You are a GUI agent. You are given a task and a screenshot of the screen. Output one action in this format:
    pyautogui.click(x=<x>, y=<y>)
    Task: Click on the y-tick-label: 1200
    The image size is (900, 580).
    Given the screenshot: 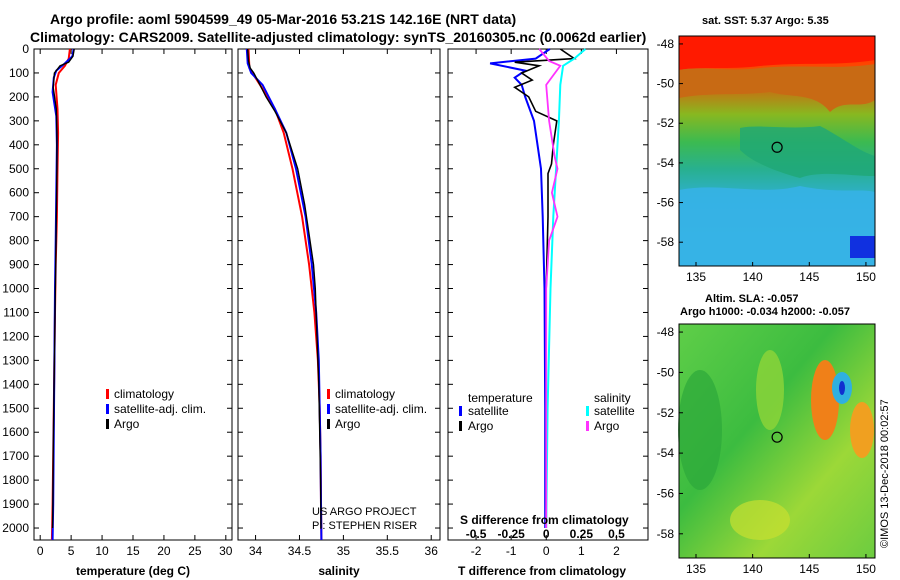 What is the action you would take?
    pyautogui.click(x=15, y=336)
    